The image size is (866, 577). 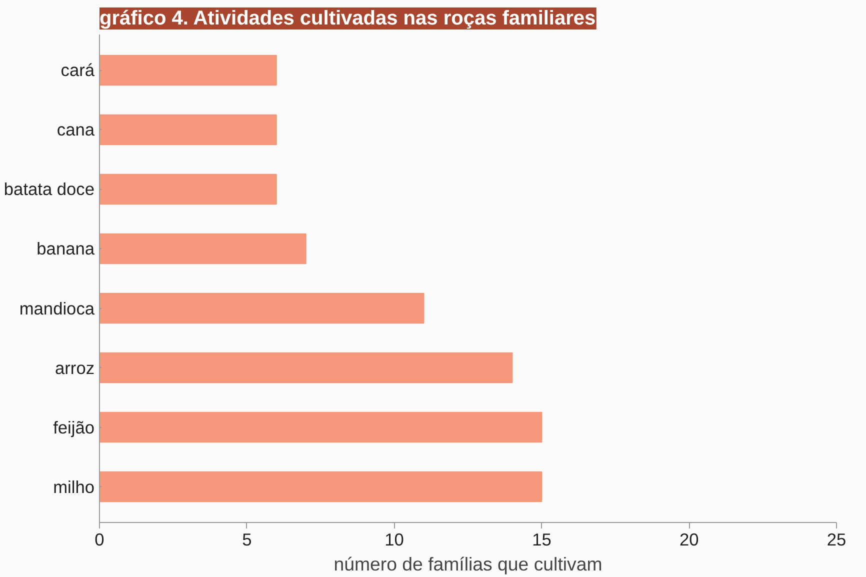 What do you see at coordinates (74, 427) in the screenshot?
I see `y-tick-label: feijão` at bounding box center [74, 427].